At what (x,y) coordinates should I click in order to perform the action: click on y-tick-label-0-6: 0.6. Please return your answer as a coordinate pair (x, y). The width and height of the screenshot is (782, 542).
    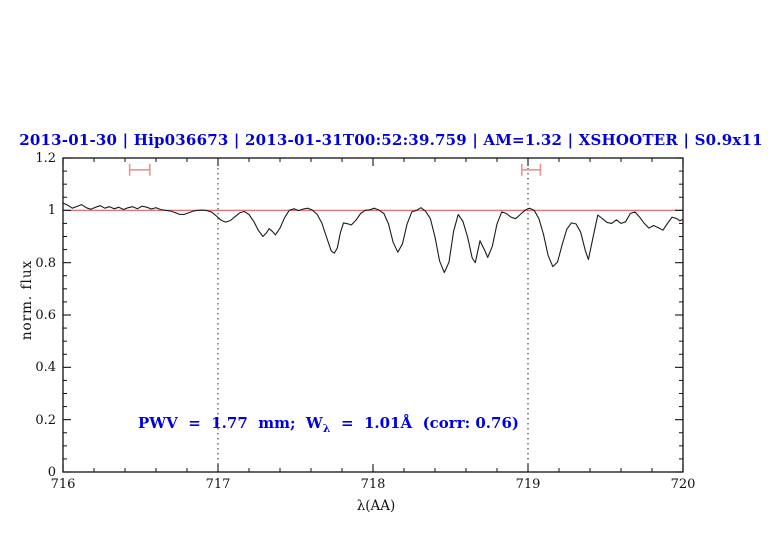
    Looking at the image, I should click on (45, 315).